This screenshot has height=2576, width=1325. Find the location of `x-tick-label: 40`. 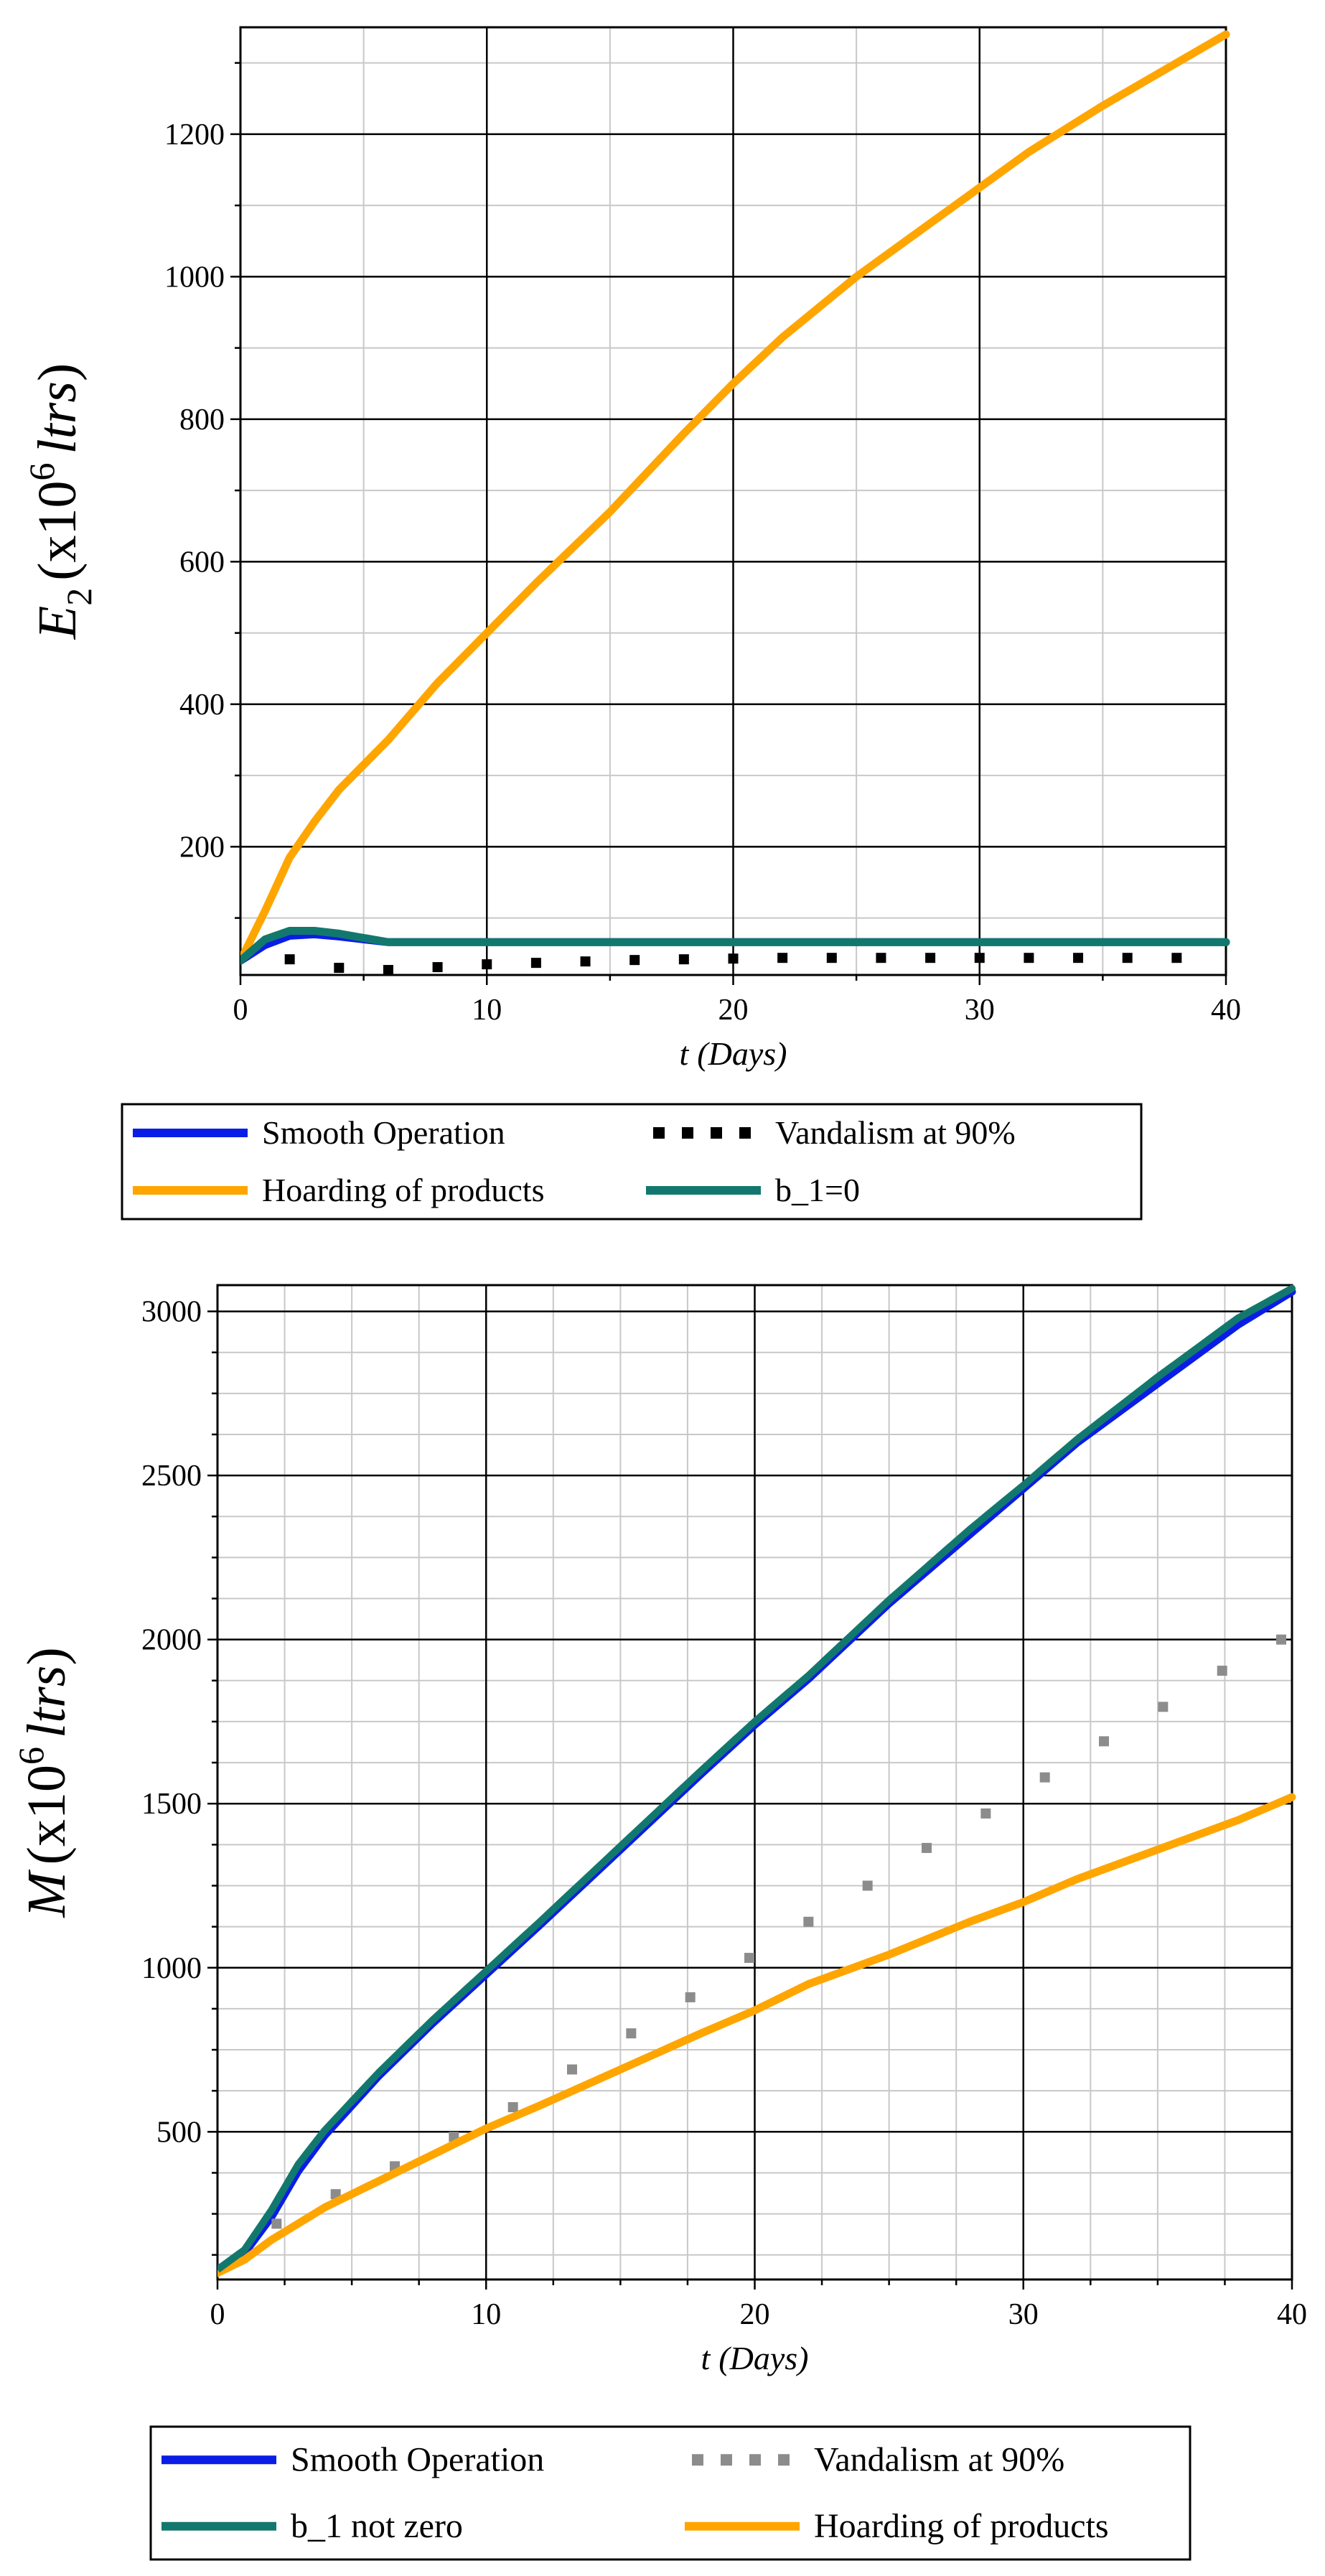

x-tick-label: 40 is located at coordinates (1292, 2314).